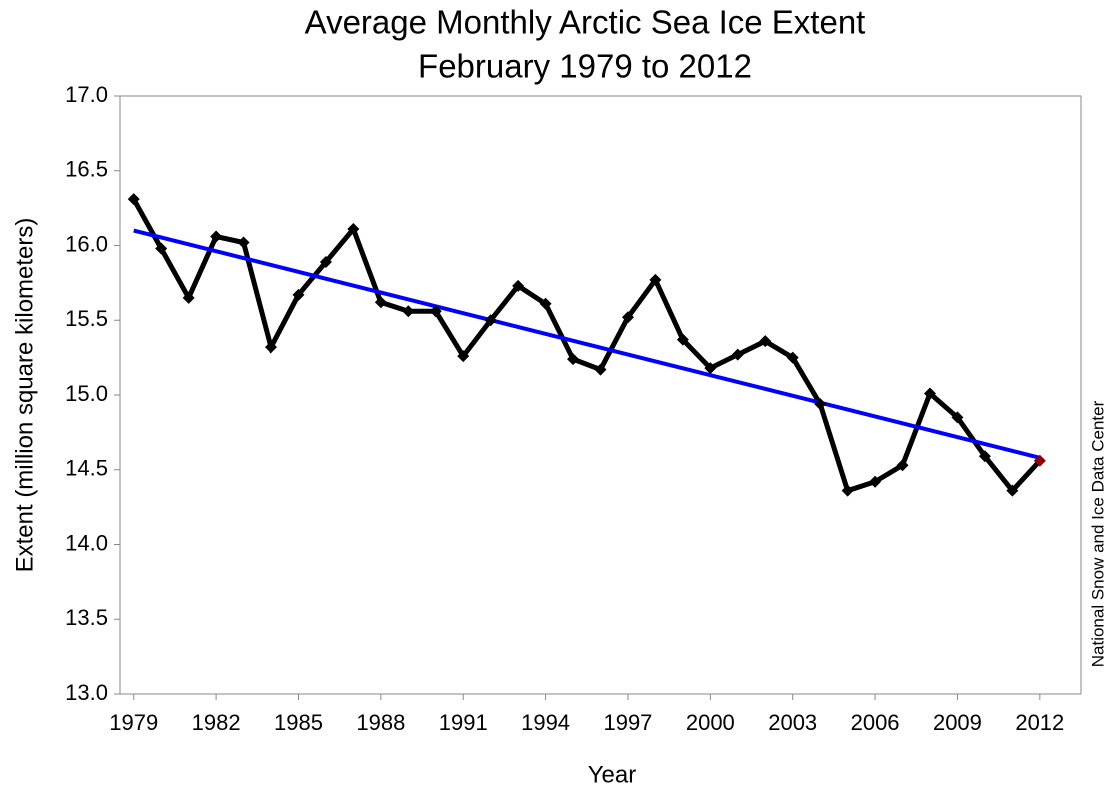 The width and height of the screenshot is (1118, 800). What do you see at coordinates (86, 169) in the screenshot?
I see `y-tick-label: 16.5` at bounding box center [86, 169].